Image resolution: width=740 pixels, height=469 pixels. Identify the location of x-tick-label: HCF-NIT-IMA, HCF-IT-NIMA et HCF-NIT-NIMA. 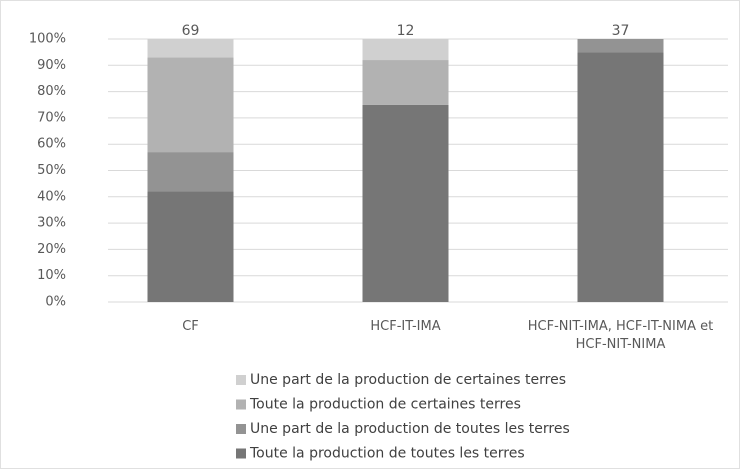
(620, 335).